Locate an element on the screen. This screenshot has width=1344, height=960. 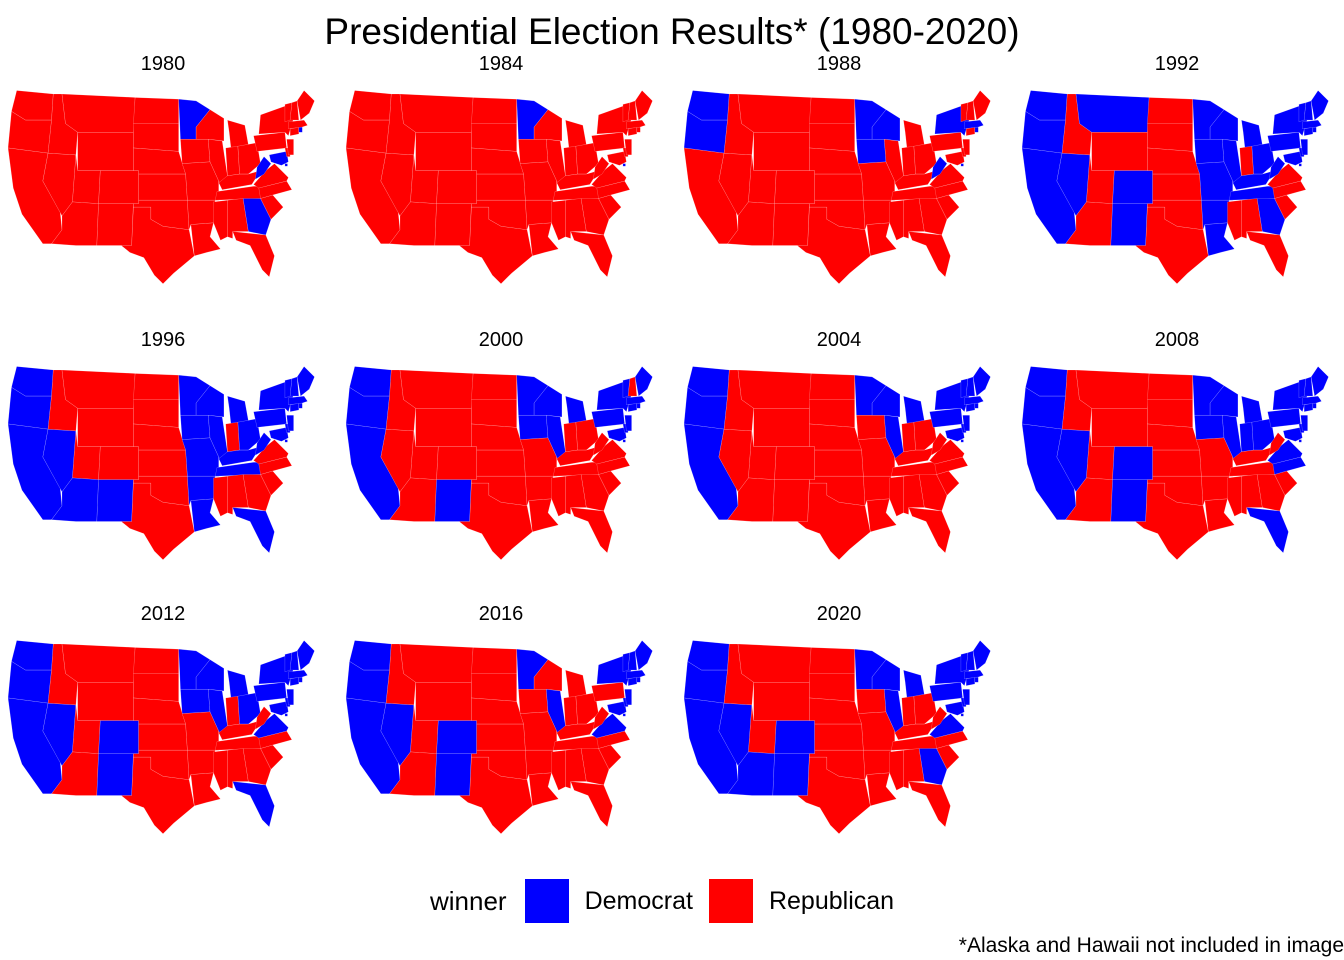
us-map-1988 is located at coordinates (837, 187).